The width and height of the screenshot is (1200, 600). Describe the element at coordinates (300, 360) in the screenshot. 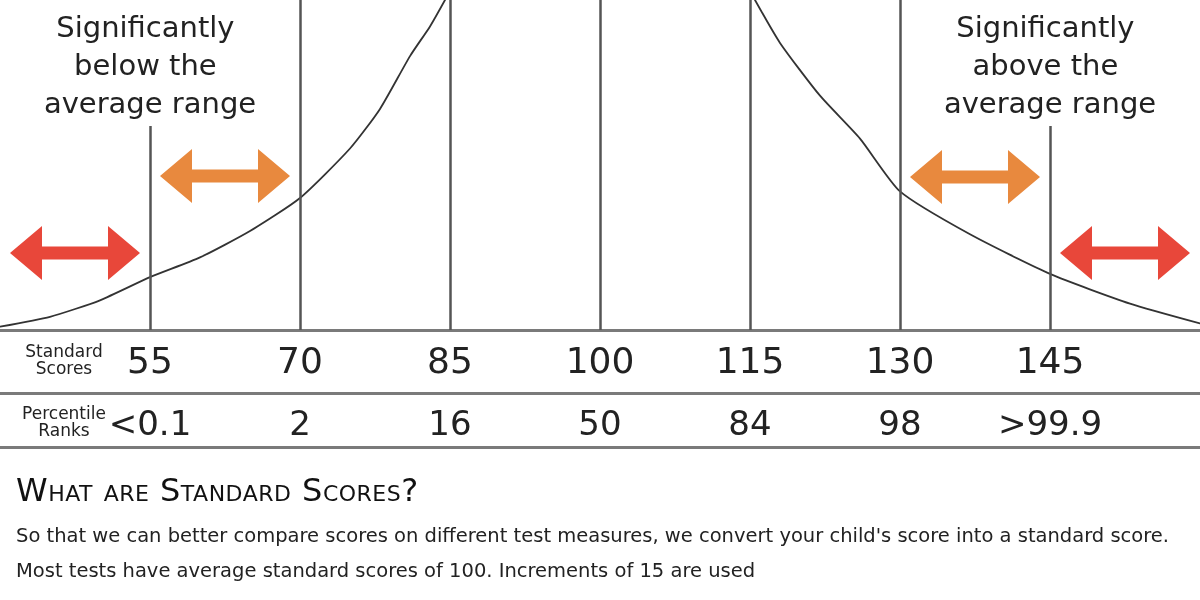

I see `x-tick-label: 70` at that location.